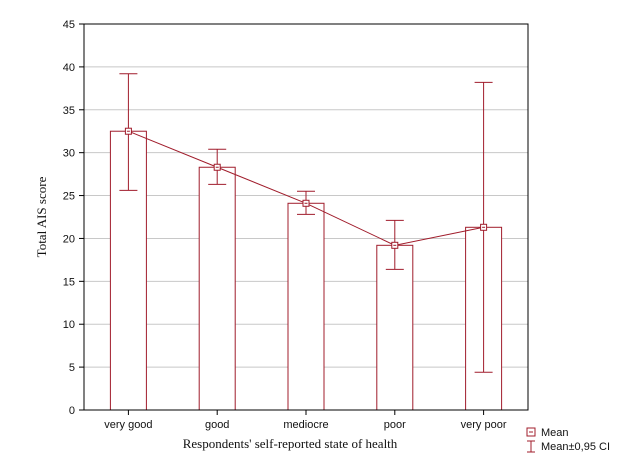 This screenshot has height=455, width=635. Describe the element at coordinates (568, 440) in the screenshot. I see `legend: Mean Mean±0,95 CI` at that location.